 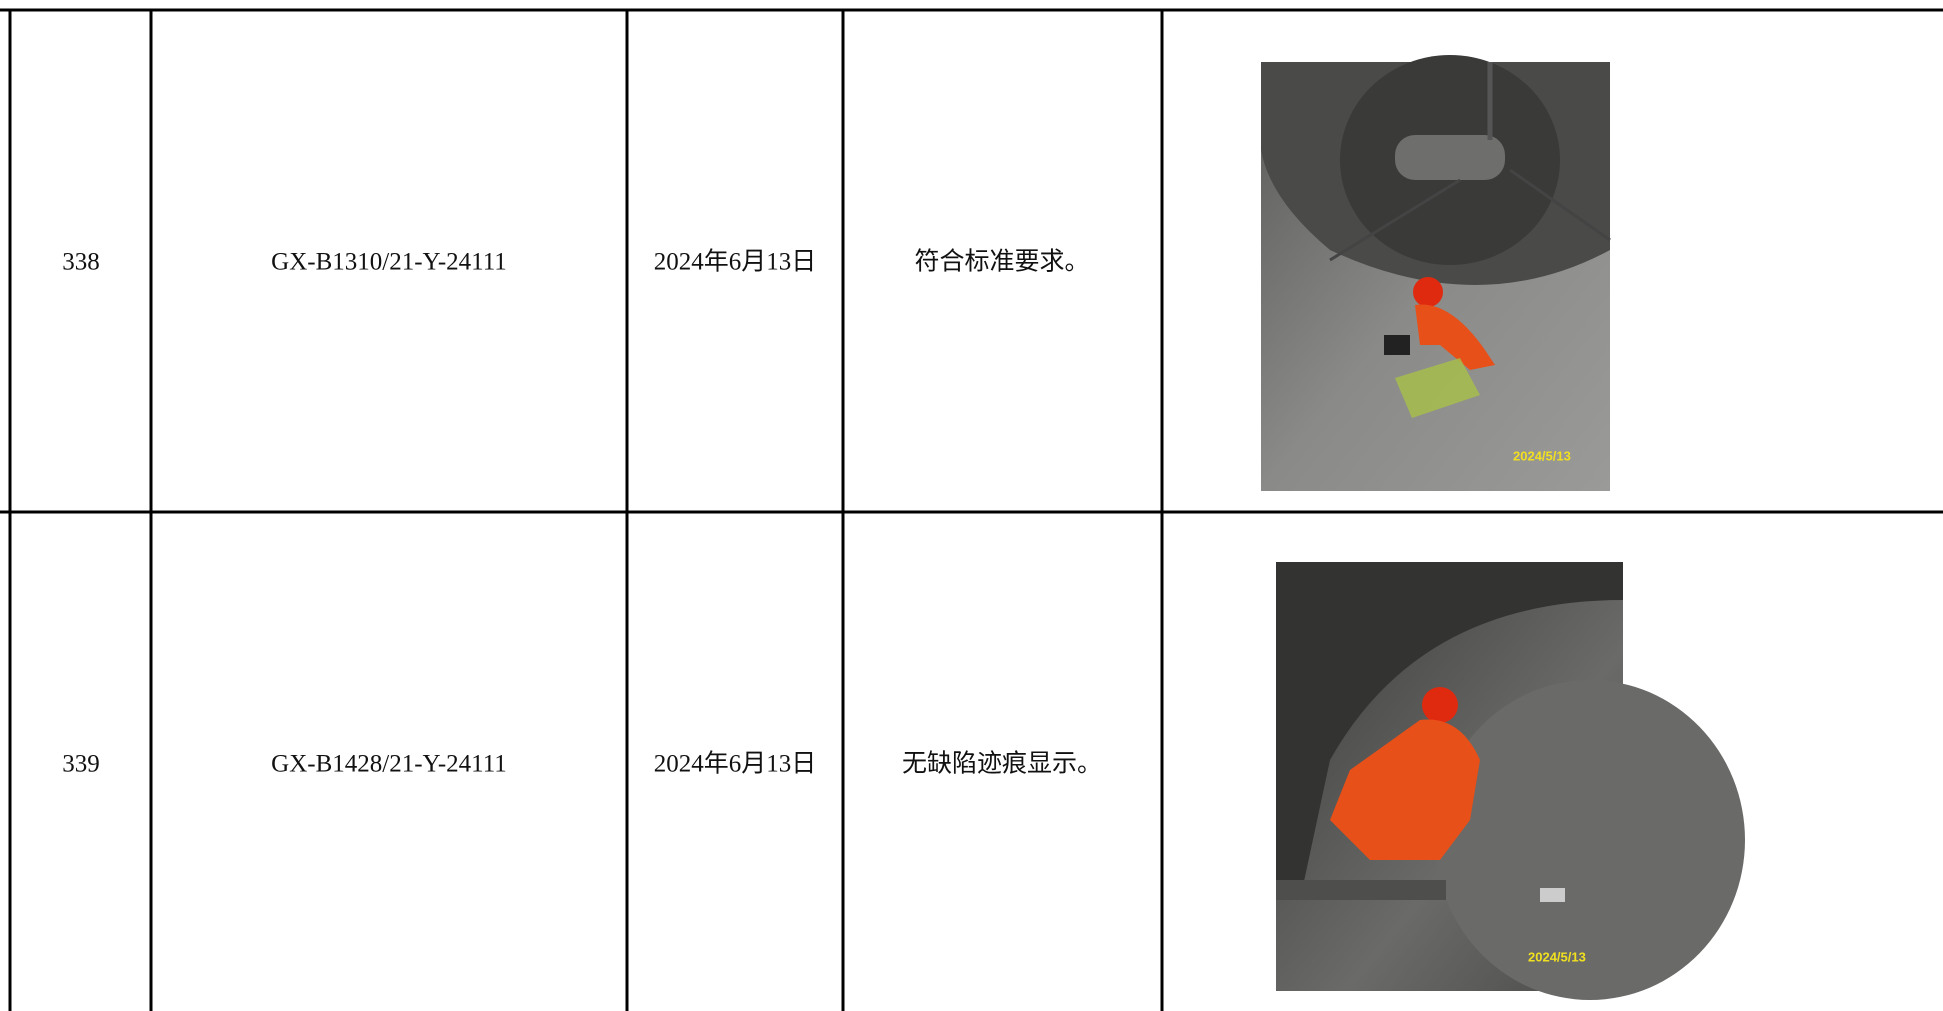 What do you see at coordinates (389, 764) in the screenshot?
I see `weld-code: GX-B1428/21-Y-24111` at bounding box center [389, 764].